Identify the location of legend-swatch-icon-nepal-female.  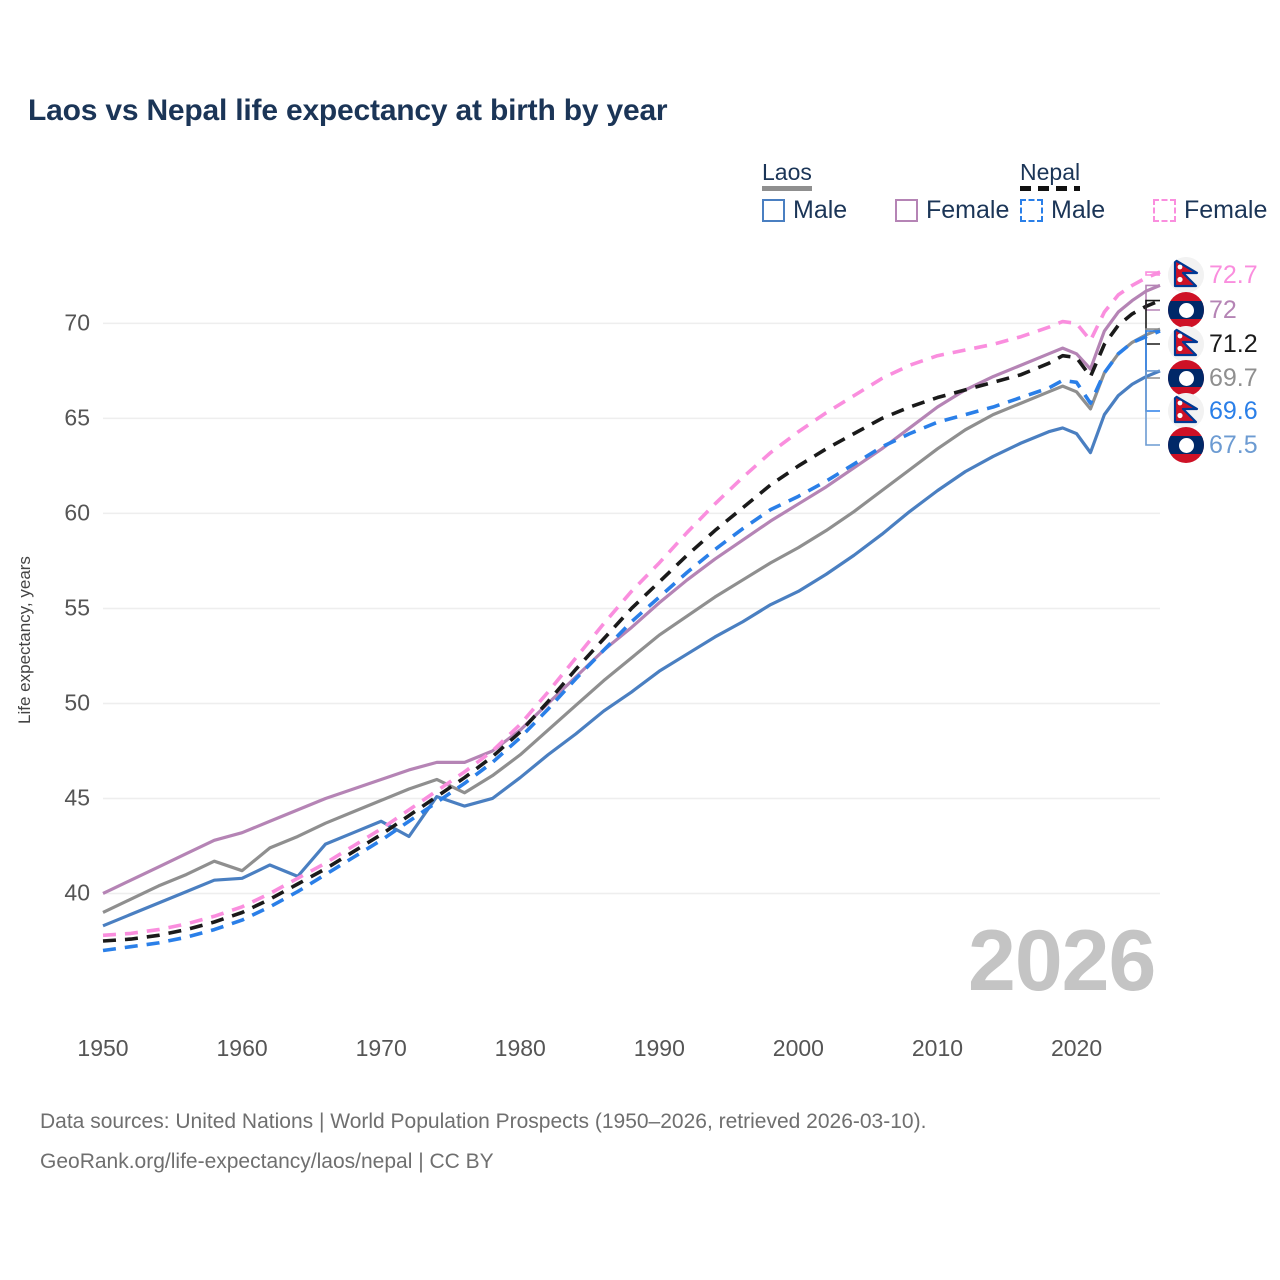
(1164, 210).